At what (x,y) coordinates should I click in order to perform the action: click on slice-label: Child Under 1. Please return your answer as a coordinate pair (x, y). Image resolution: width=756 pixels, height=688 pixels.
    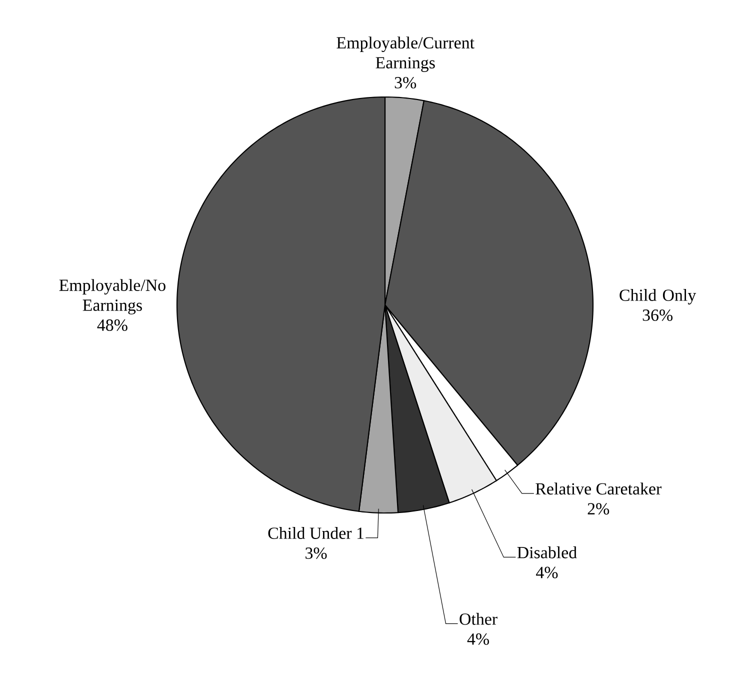
    Looking at the image, I should click on (316, 533).